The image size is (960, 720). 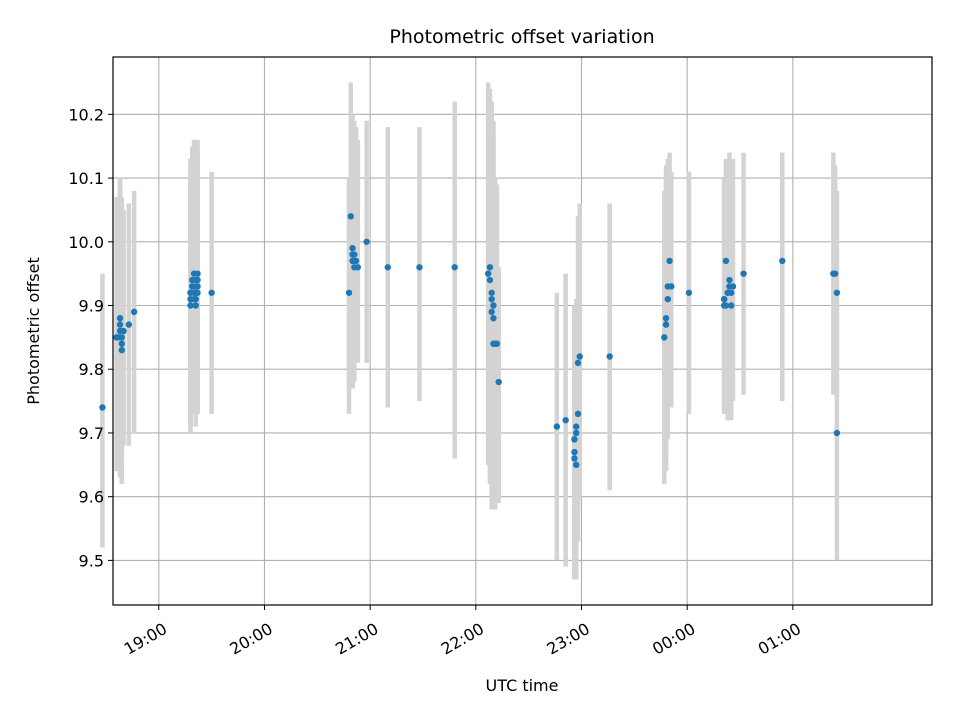 I want to click on y-tick-label: 10.0, so click(x=86, y=242).